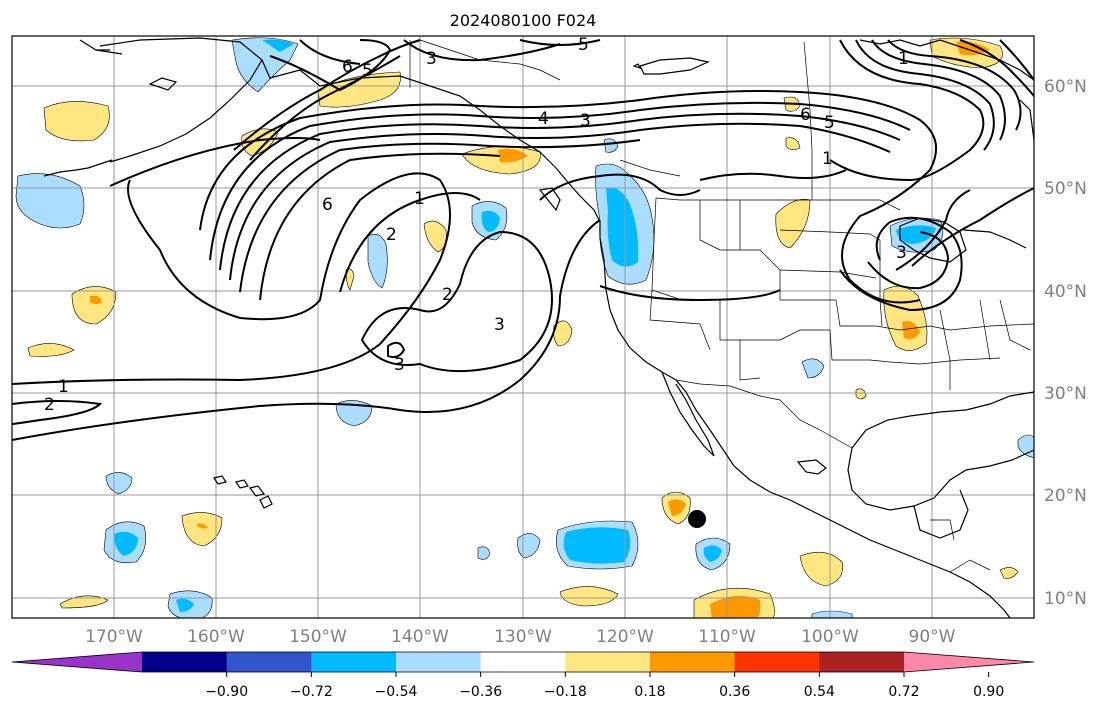 The width and height of the screenshot is (1105, 712). What do you see at coordinates (1065, 343) in the screenshot?
I see `latitude-labels: 60°N 50°N 40°N 30°N 20°N 10°N` at bounding box center [1065, 343].